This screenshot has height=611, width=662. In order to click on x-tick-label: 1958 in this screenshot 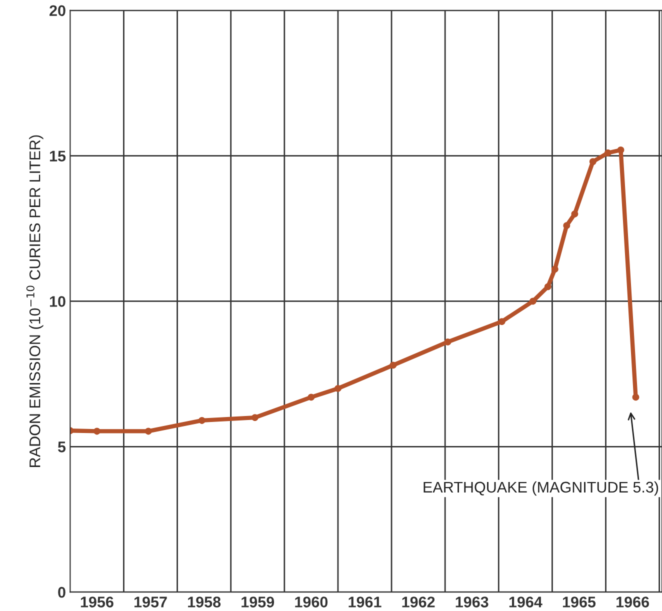, I will do `click(204, 602)`.